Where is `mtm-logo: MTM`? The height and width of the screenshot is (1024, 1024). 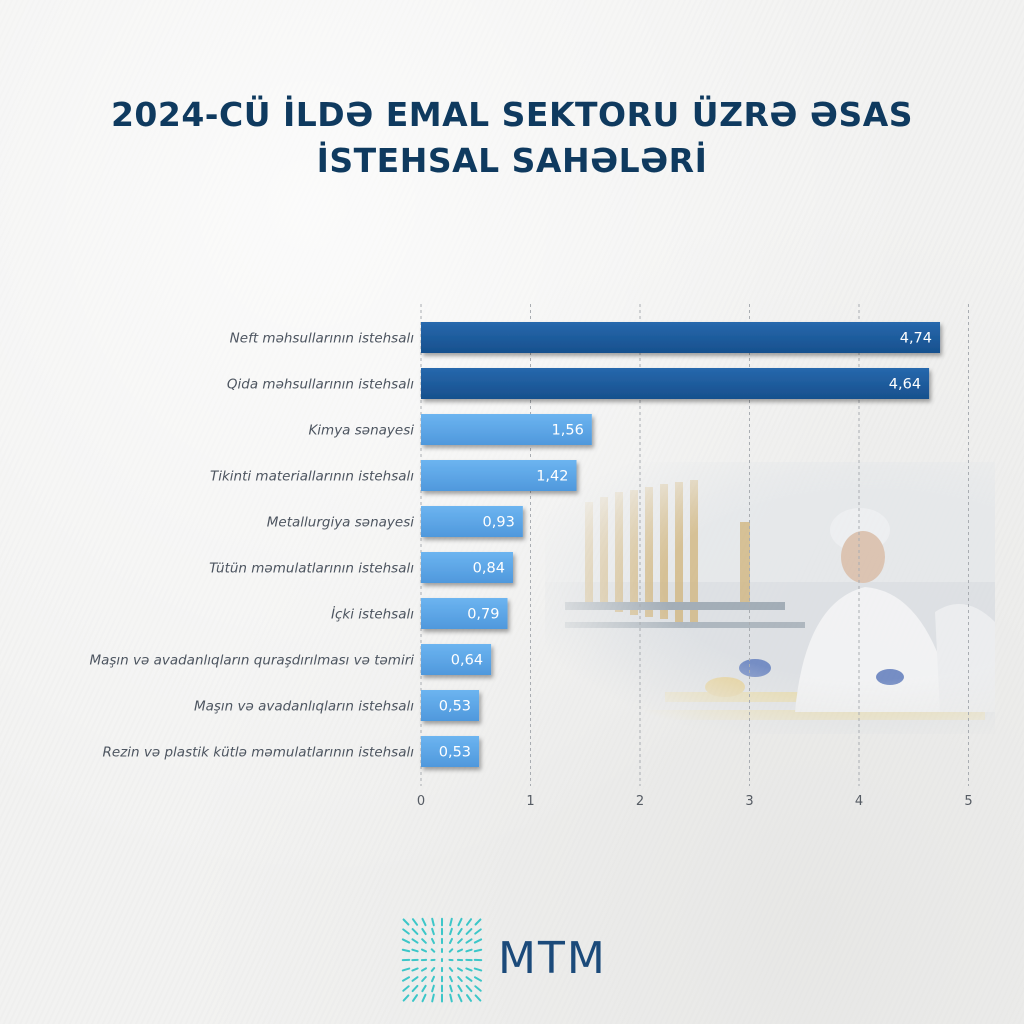
mtm-logo: MTM is located at coordinates (520, 959).